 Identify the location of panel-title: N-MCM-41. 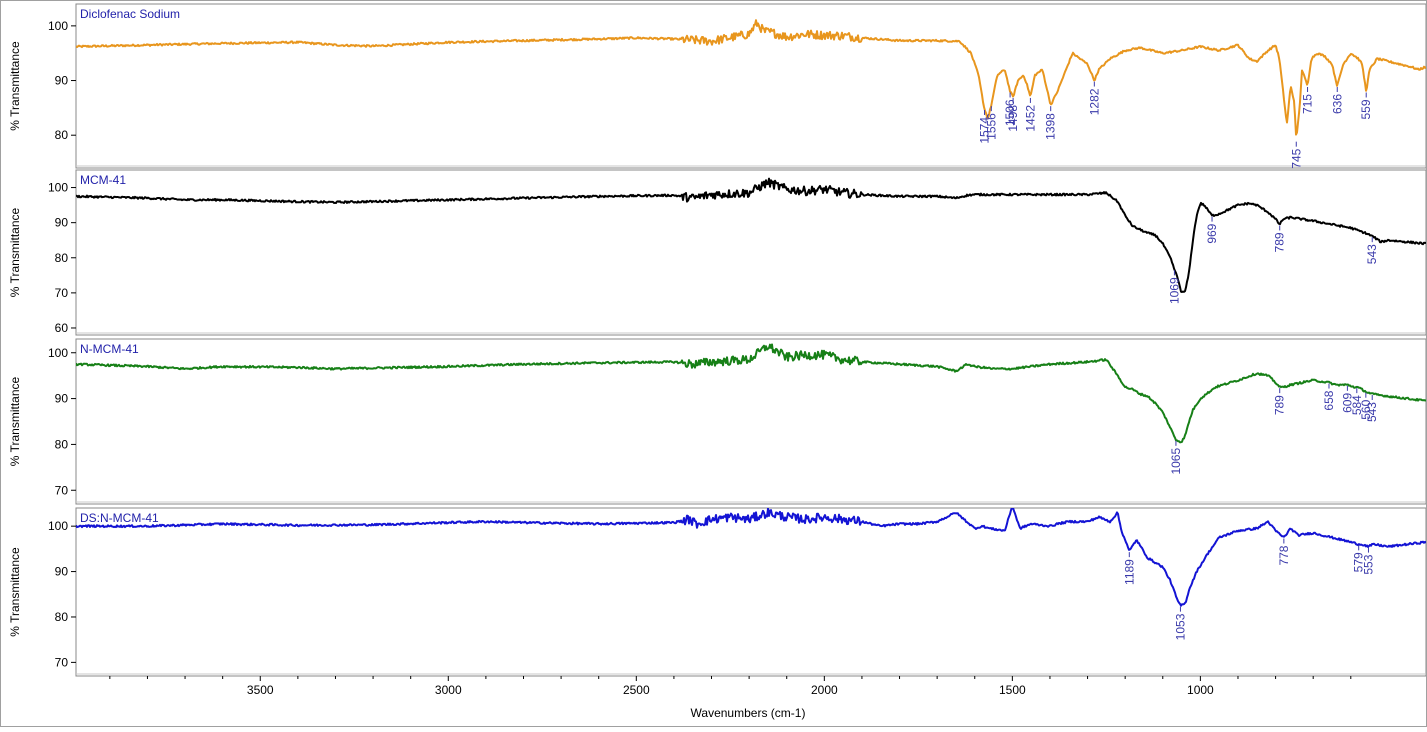
(109, 349).